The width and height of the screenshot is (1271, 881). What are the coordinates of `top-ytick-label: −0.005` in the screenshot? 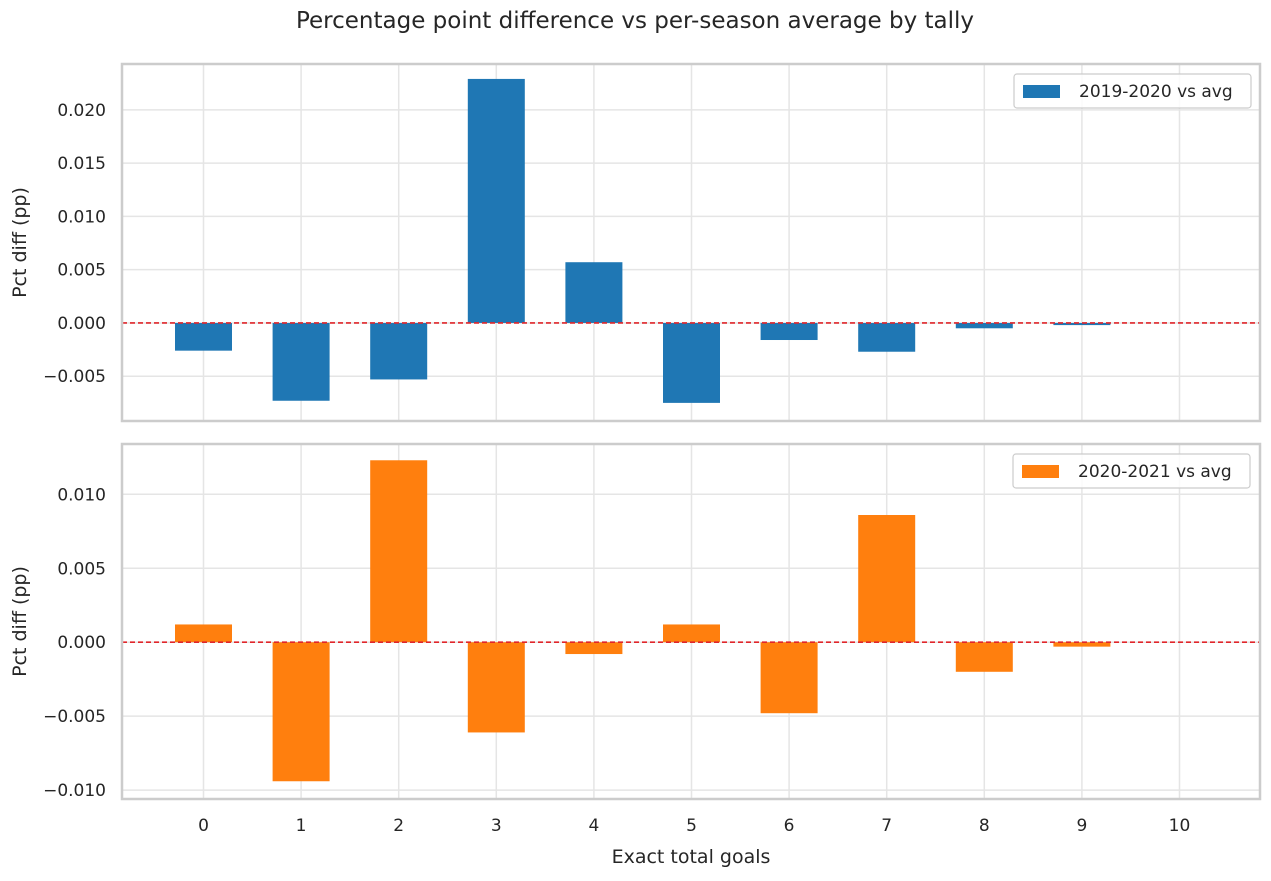 It's located at (74, 377).